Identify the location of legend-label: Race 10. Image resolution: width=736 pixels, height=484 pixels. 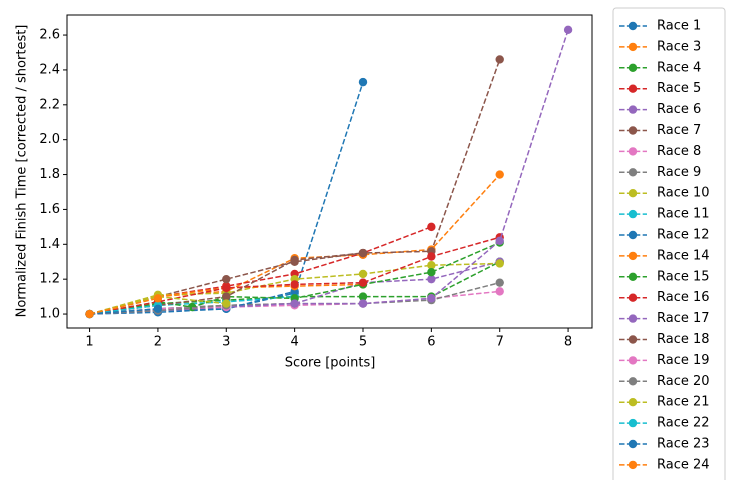
(683, 193).